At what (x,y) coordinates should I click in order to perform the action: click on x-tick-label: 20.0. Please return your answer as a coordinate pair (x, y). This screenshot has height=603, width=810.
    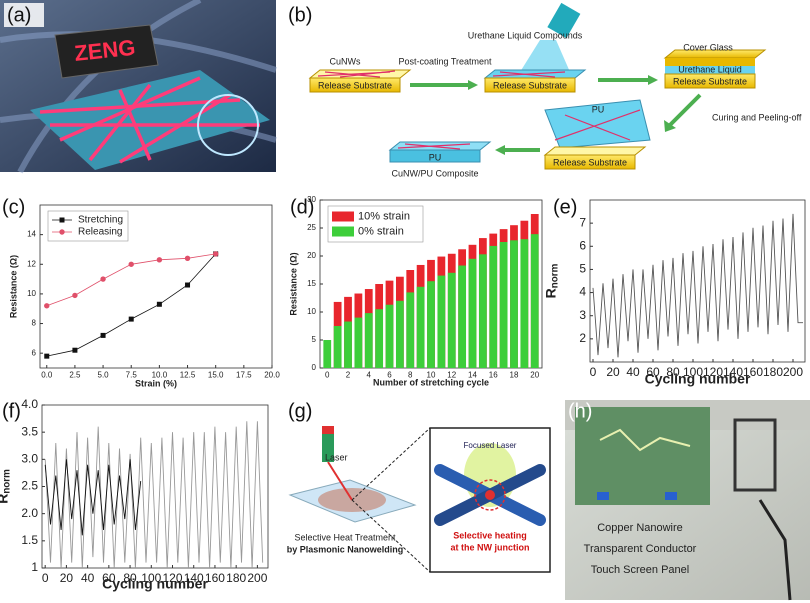
    Looking at the image, I should click on (272, 374).